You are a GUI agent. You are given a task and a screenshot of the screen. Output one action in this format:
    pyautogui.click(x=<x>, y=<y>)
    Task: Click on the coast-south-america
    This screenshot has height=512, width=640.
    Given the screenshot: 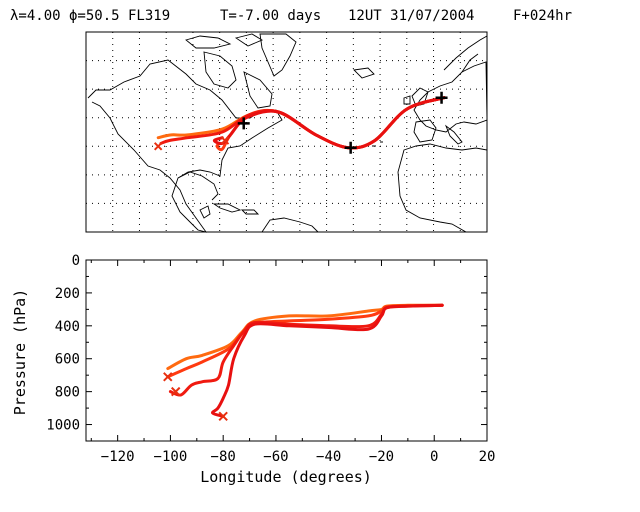 What is the action you would take?
    pyautogui.click(x=290, y=225)
    